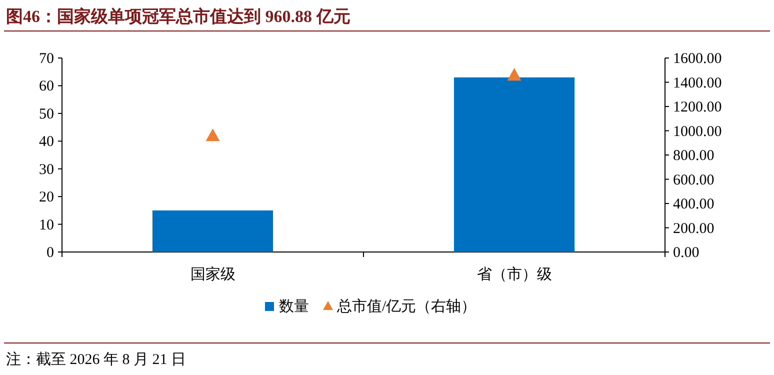 The width and height of the screenshot is (774, 375). What do you see at coordinates (693, 228) in the screenshot?
I see `y2-tick-label: 200.00` at bounding box center [693, 228].